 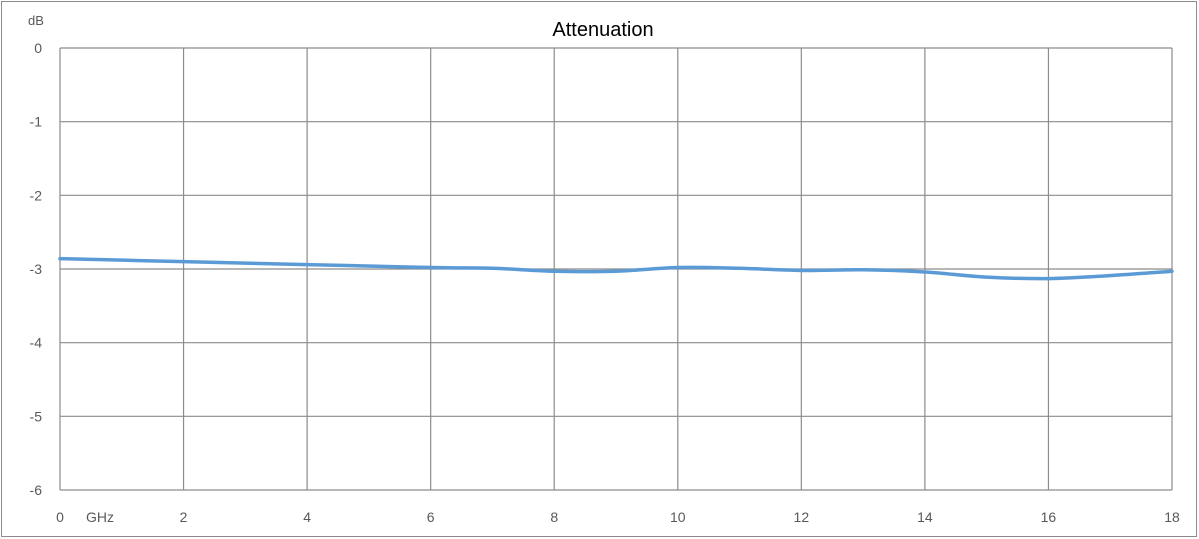 I want to click on x-tick-label: 4, so click(x=307, y=517).